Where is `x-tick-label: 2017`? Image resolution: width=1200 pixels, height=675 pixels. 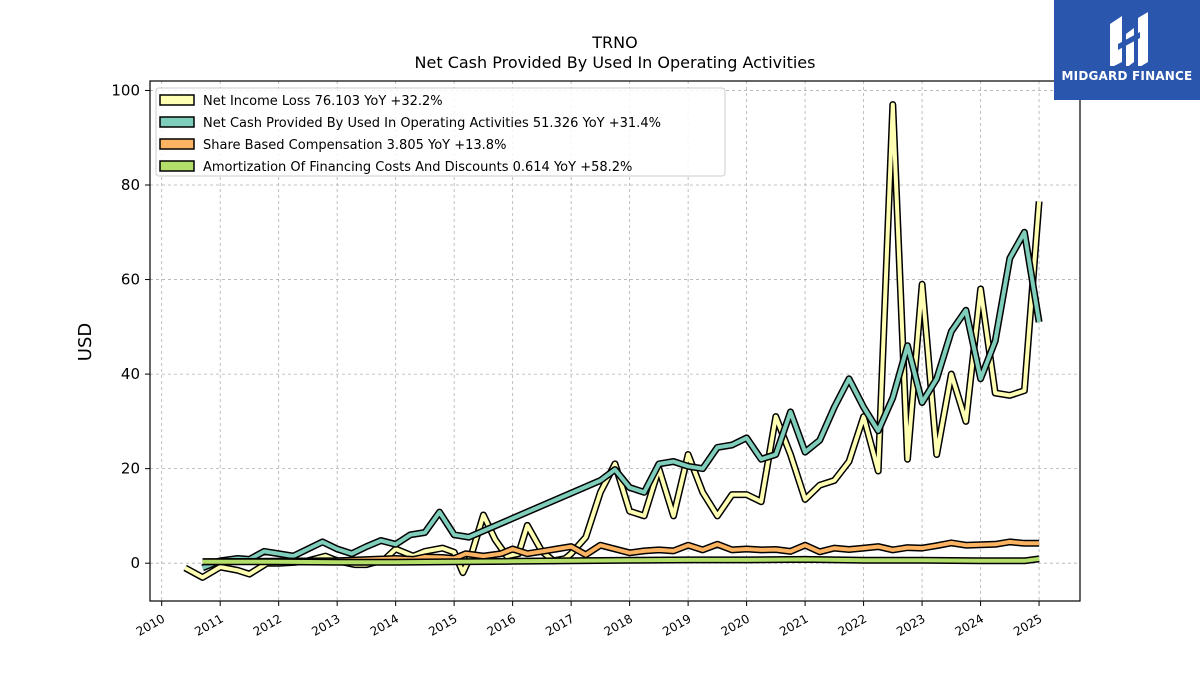
x-tick-label: 2017 is located at coordinates (559, 624).